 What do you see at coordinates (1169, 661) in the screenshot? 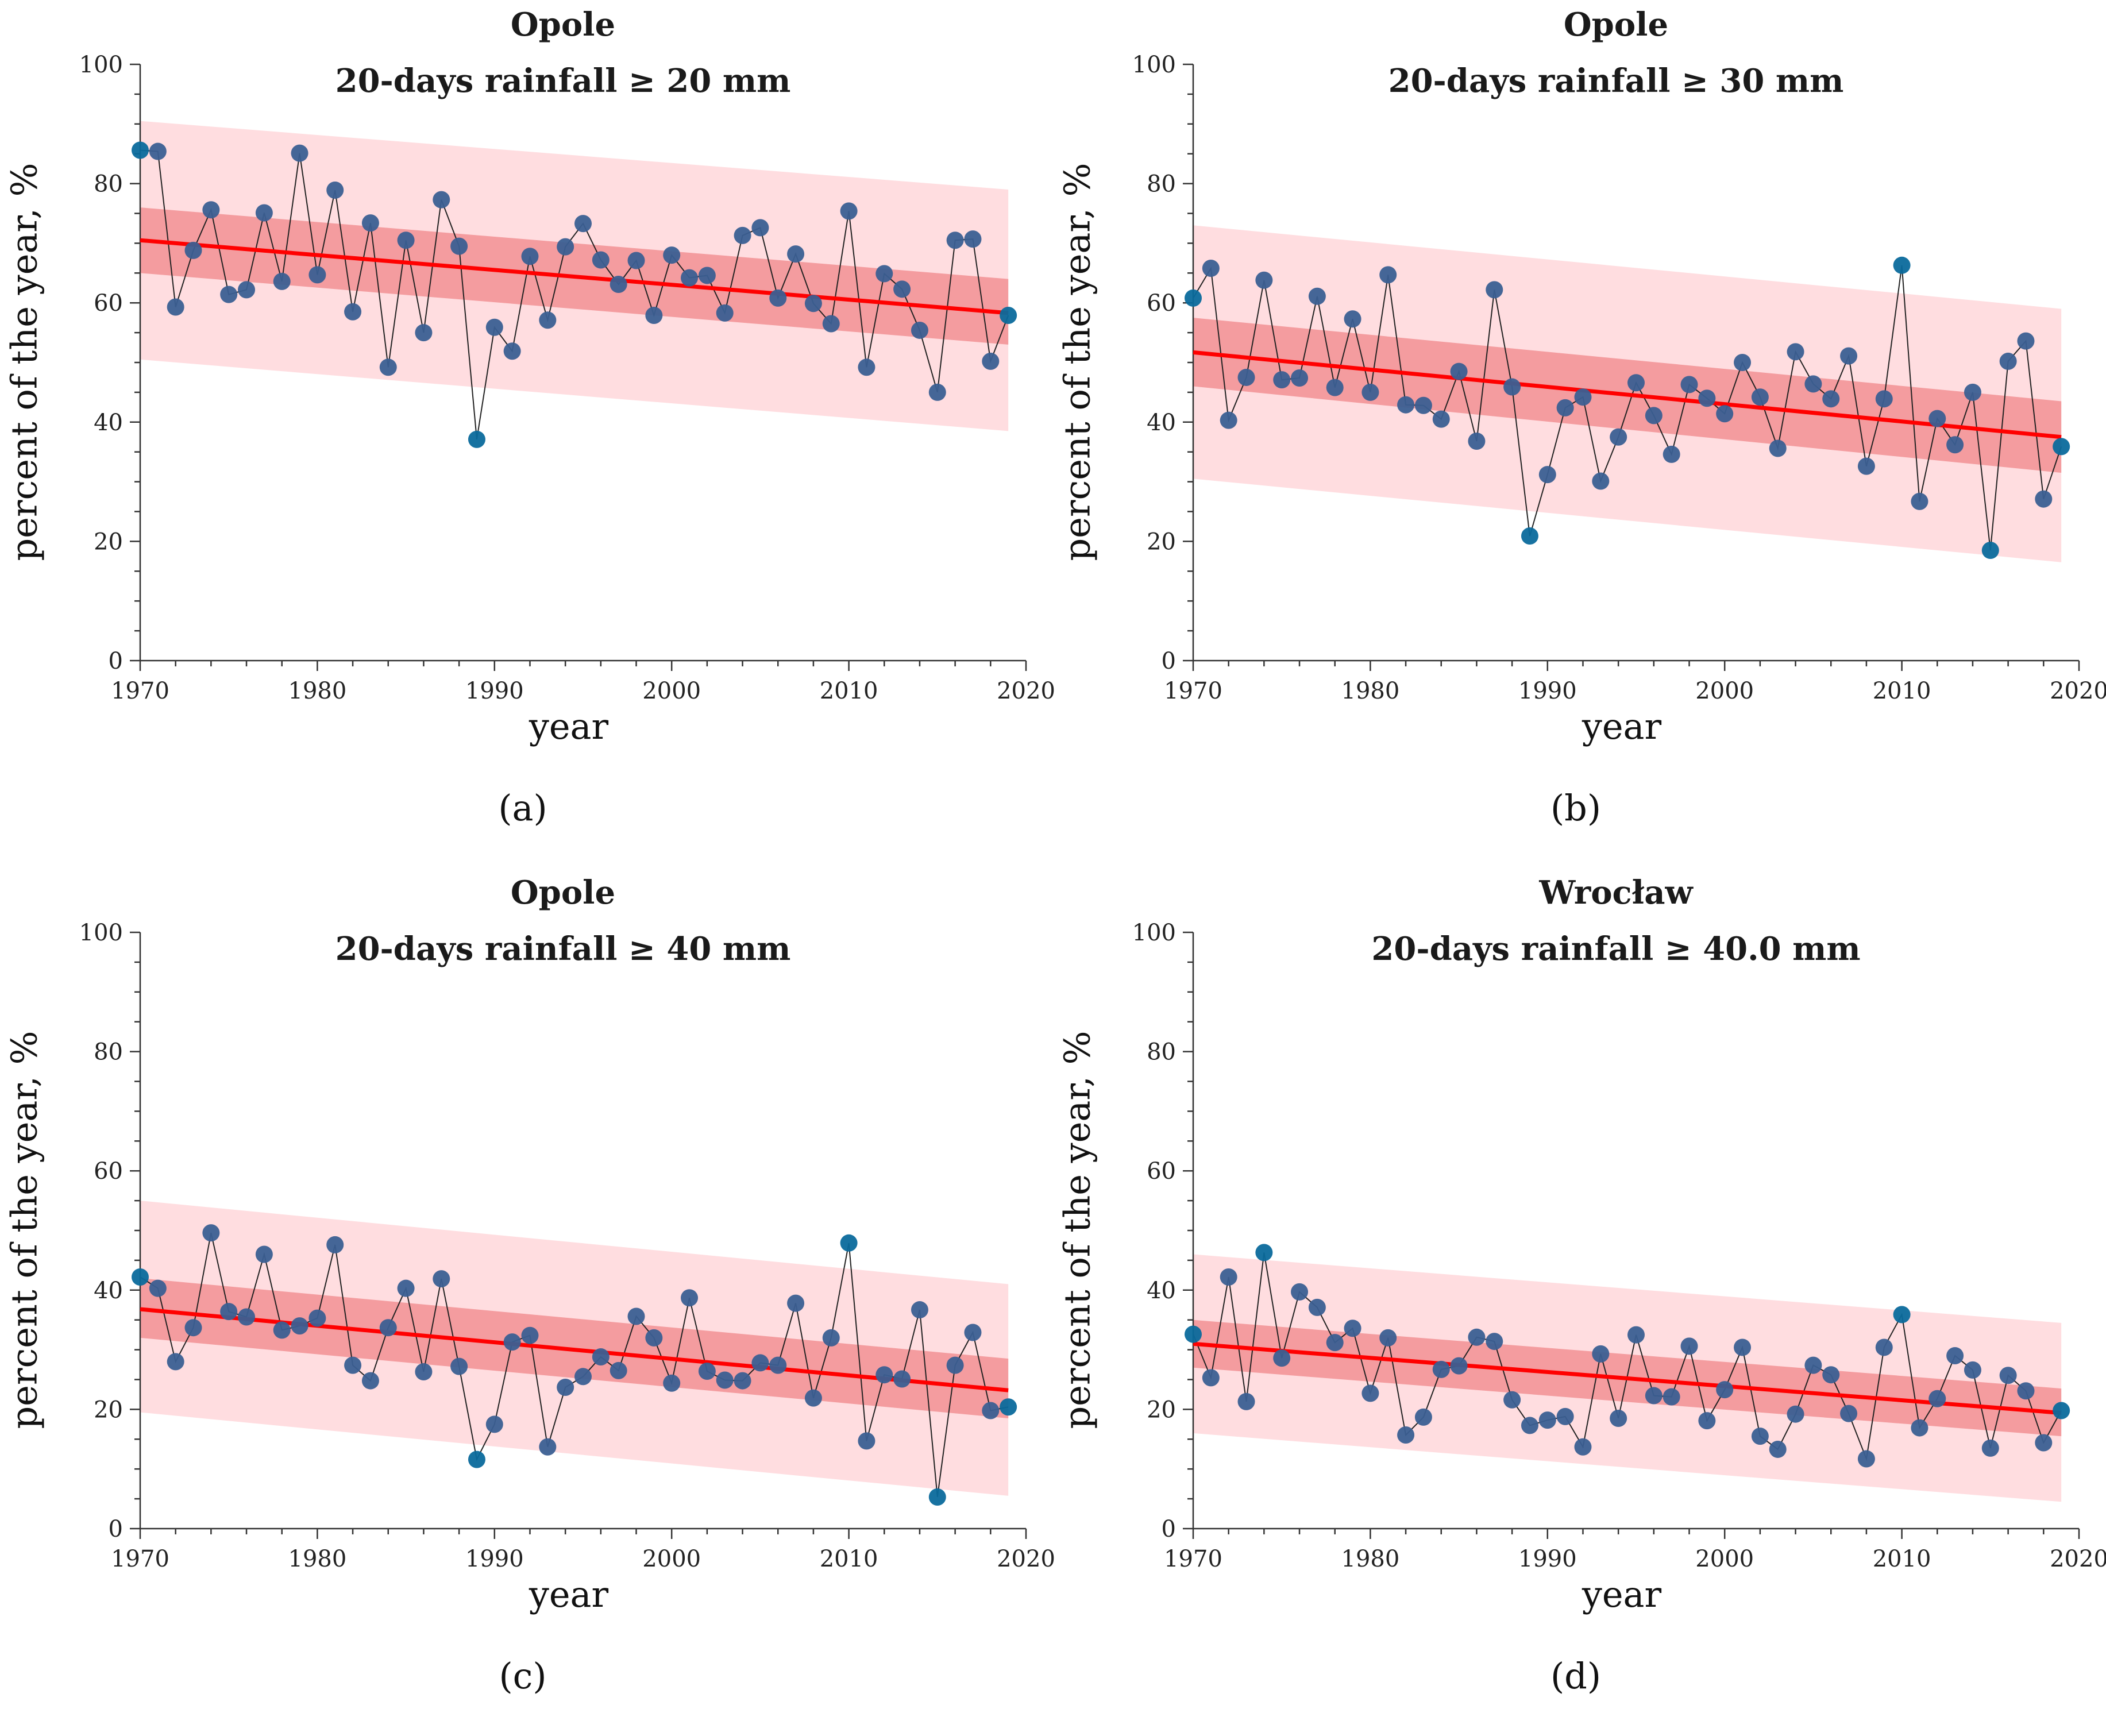
I see `y-tick-label: 0` at bounding box center [1169, 661].